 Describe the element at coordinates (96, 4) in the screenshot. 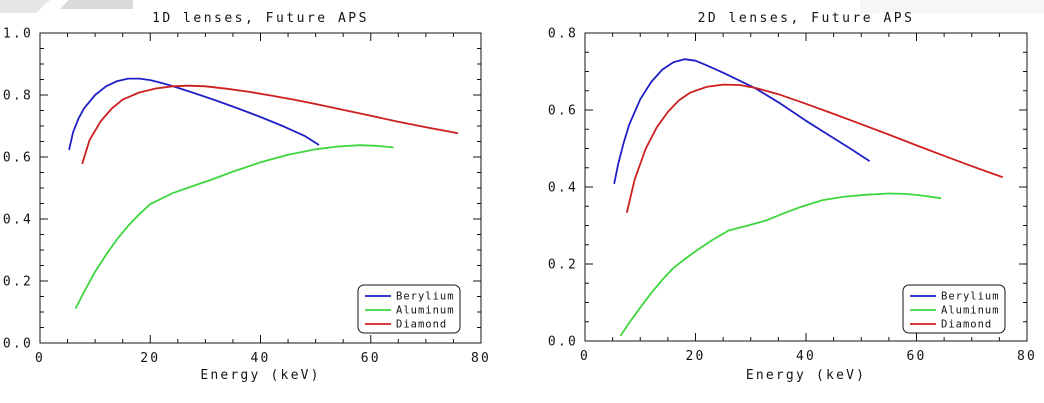

I see `watermark-block-top-left` at that location.